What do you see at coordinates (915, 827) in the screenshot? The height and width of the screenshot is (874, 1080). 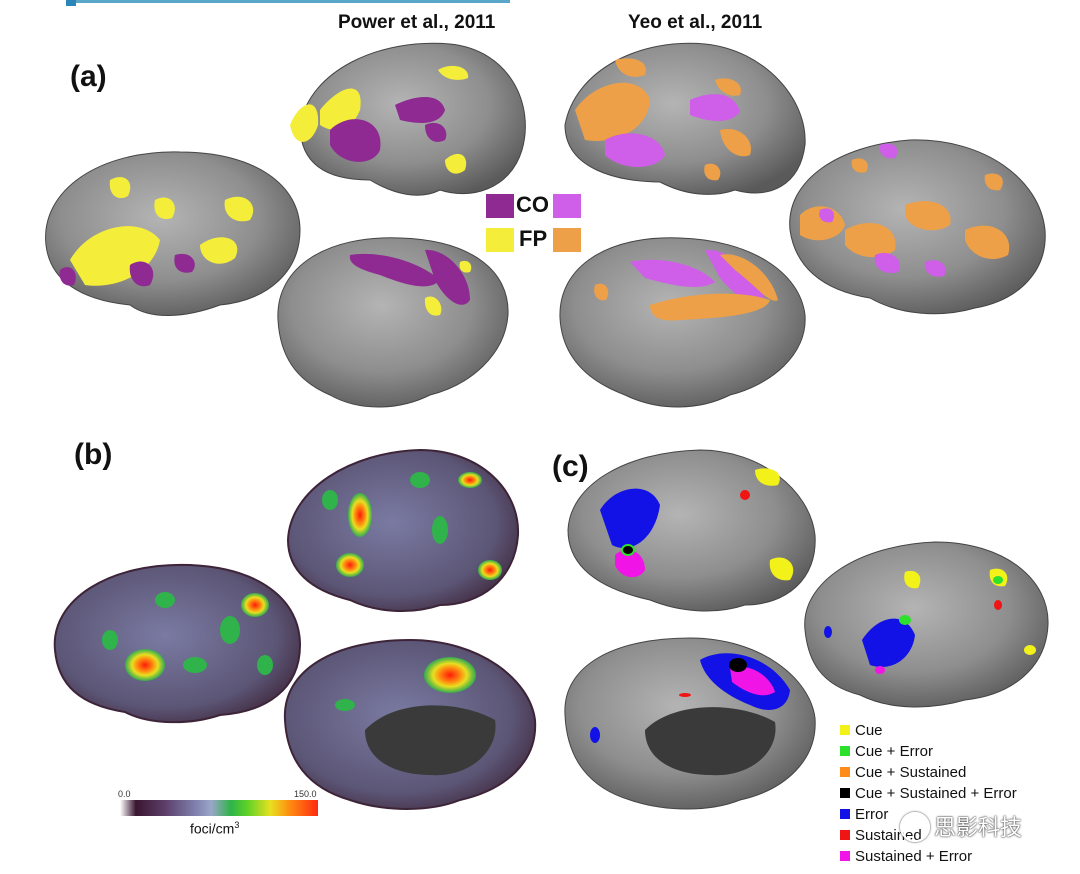 I see `wechat-icon` at bounding box center [915, 827].